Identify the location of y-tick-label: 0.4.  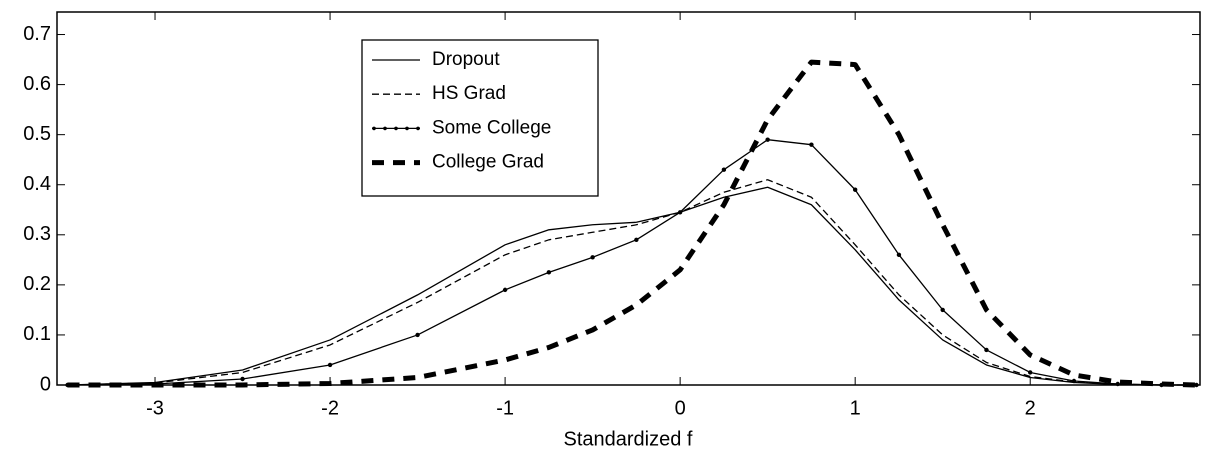
(37, 184).